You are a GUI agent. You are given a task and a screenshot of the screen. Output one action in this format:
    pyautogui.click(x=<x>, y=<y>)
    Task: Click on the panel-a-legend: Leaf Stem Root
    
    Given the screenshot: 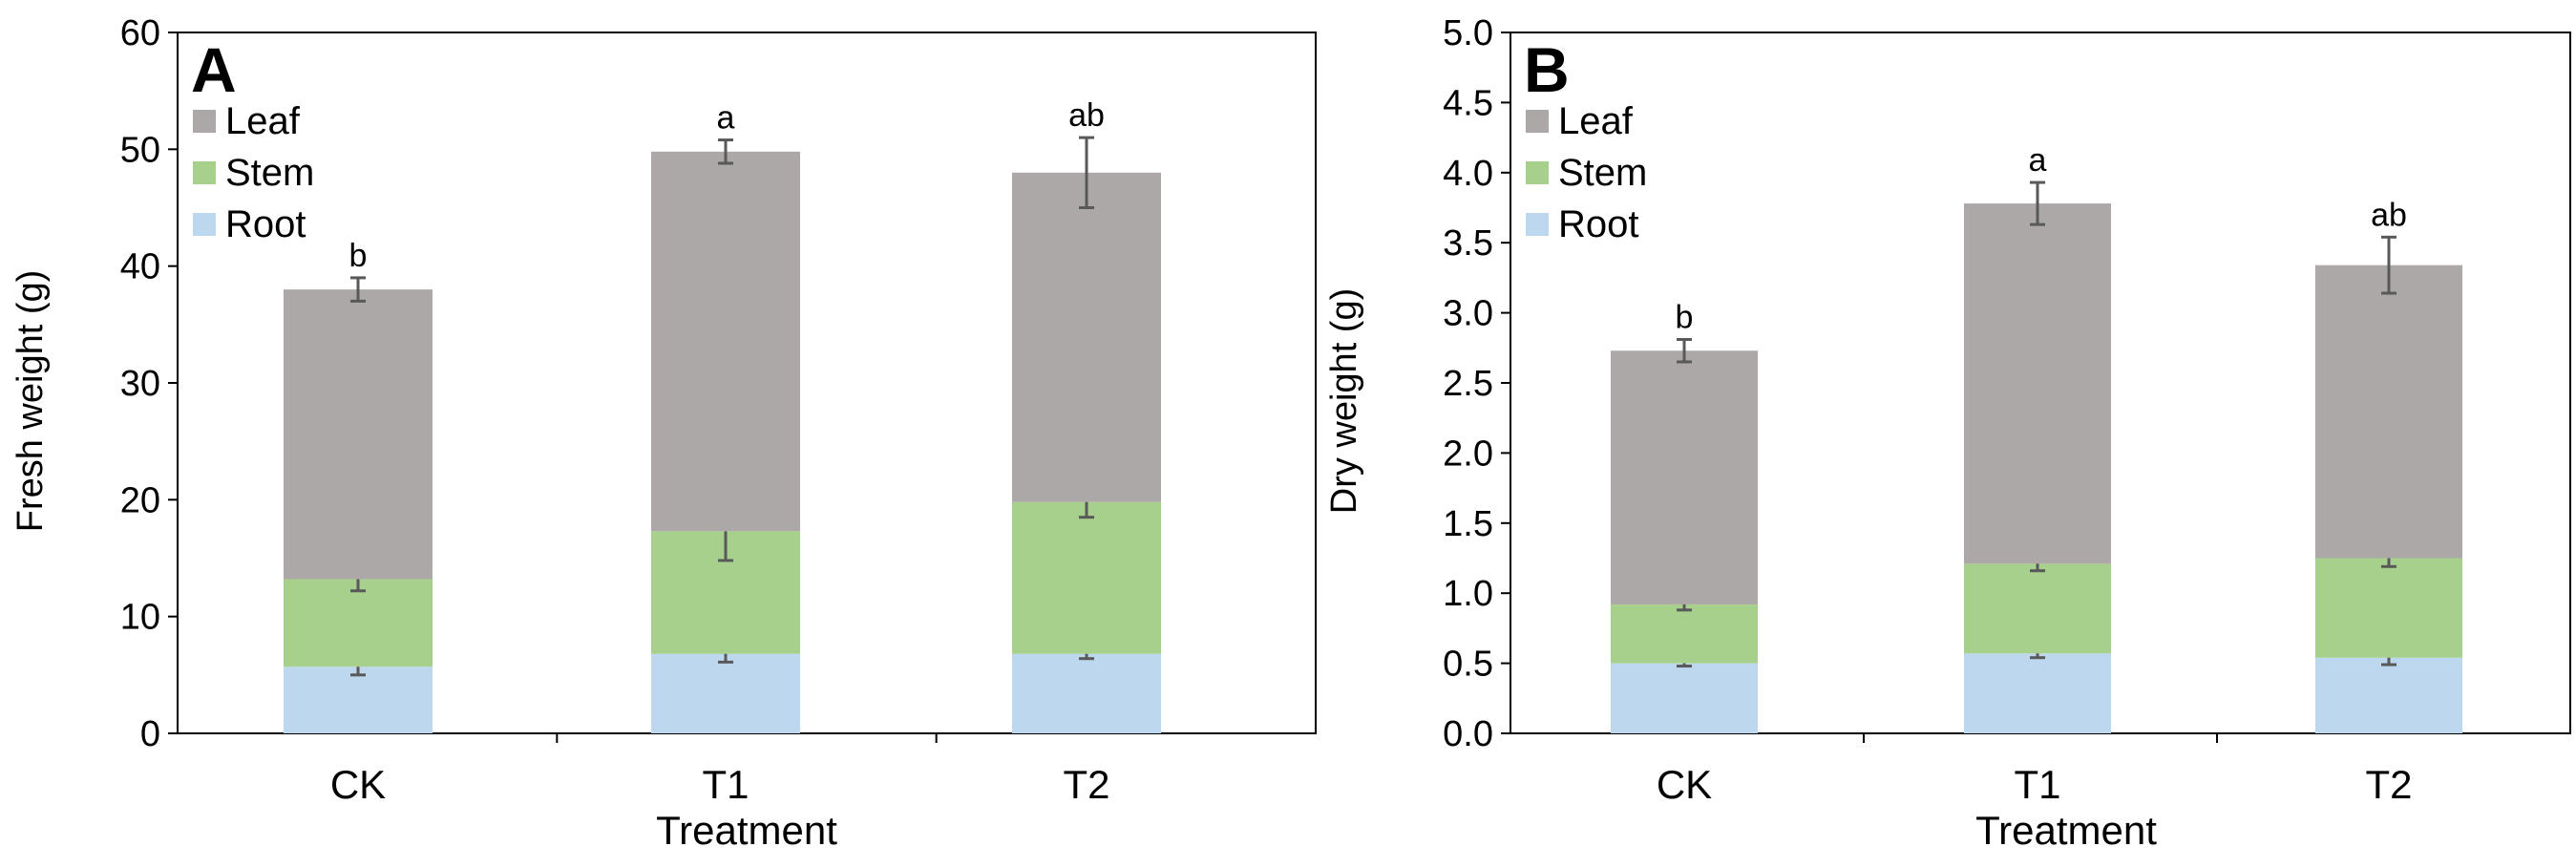 What is the action you would take?
    pyautogui.click(x=253, y=172)
    